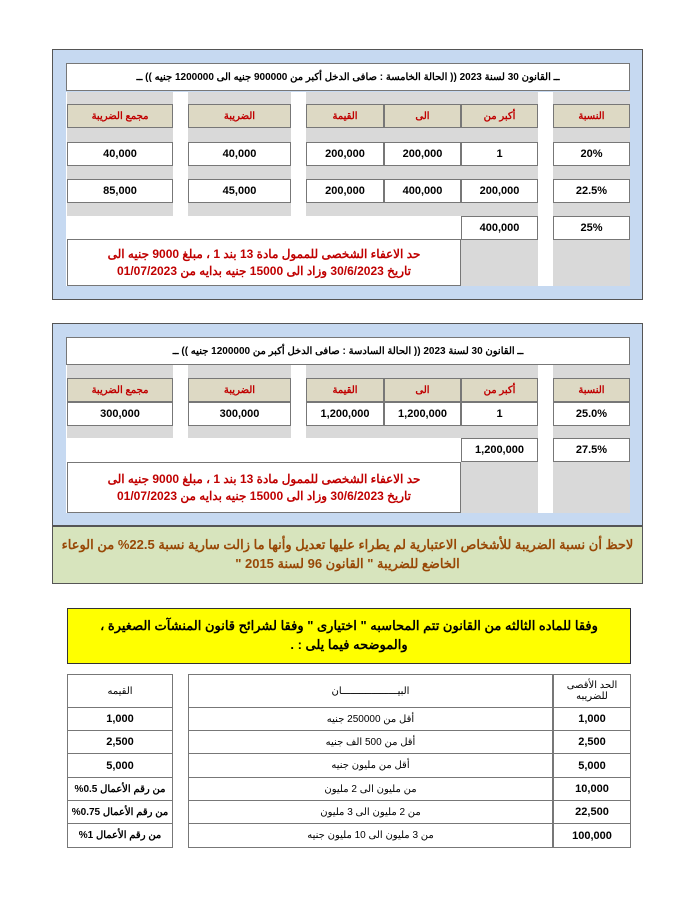 The height and width of the screenshot is (899, 694). Describe the element at coordinates (120, 742) in the screenshot. I see `cell-value: 2,500` at that location.